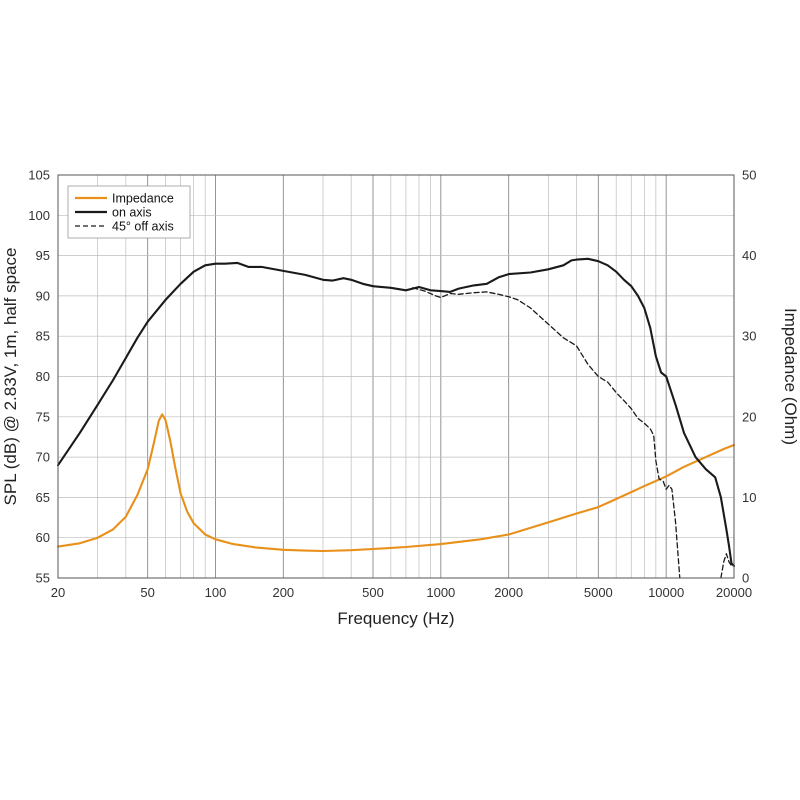  What do you see at coordinates (734, 592) in the screenshot?
I see `x-tick-label: 20000` at bounding box center [734, 592].